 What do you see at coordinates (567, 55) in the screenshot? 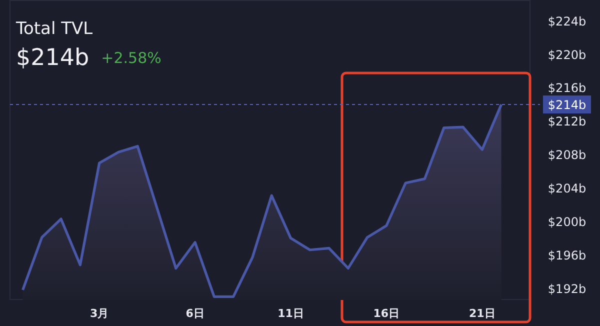
I see `y-tick-label: $220b` at bounding box center [567, 55].